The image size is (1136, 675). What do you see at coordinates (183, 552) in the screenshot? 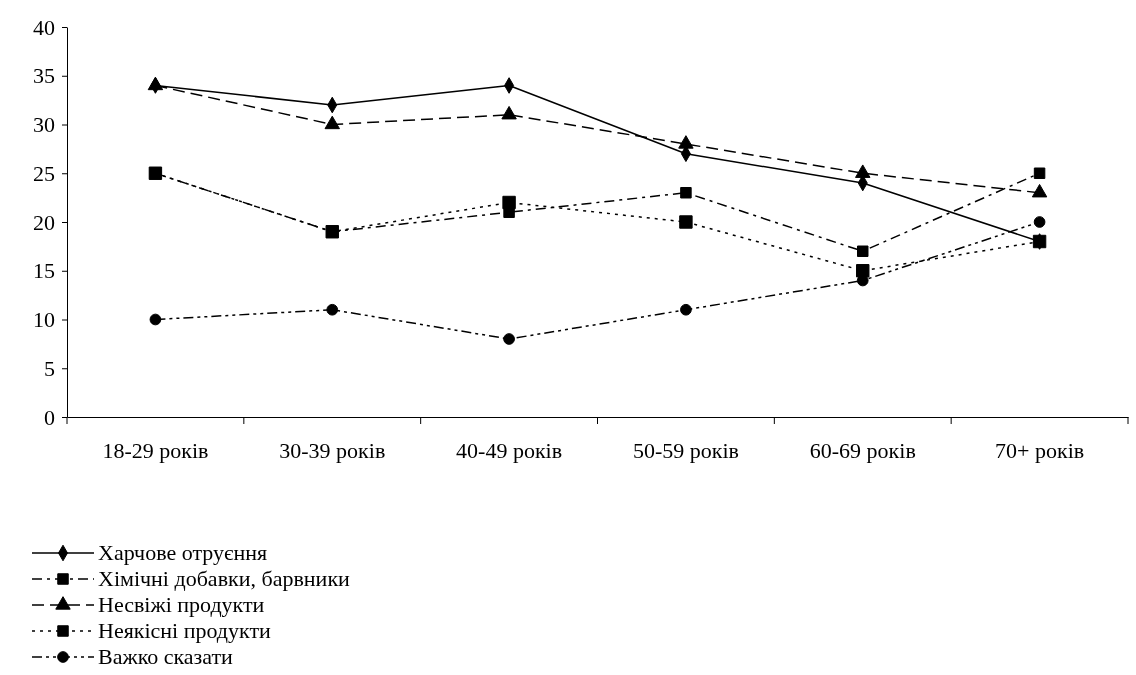
I see `legend-label: Харчове отруєння` at bounding box center [183, 552].